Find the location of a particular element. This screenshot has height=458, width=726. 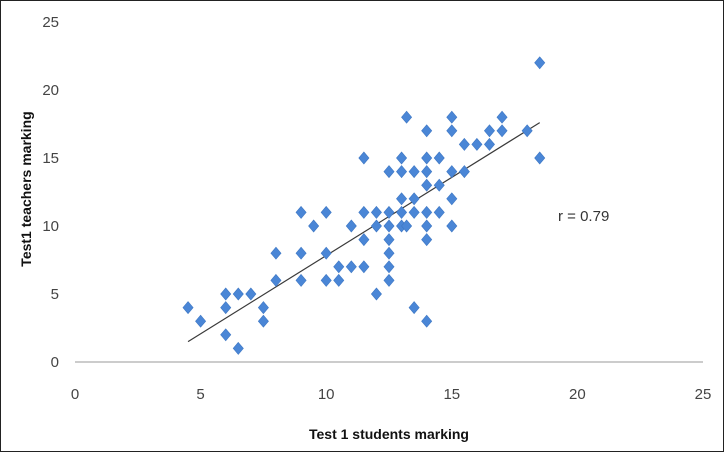

x-tick-label: 0 is located at coordinates (75, 394).